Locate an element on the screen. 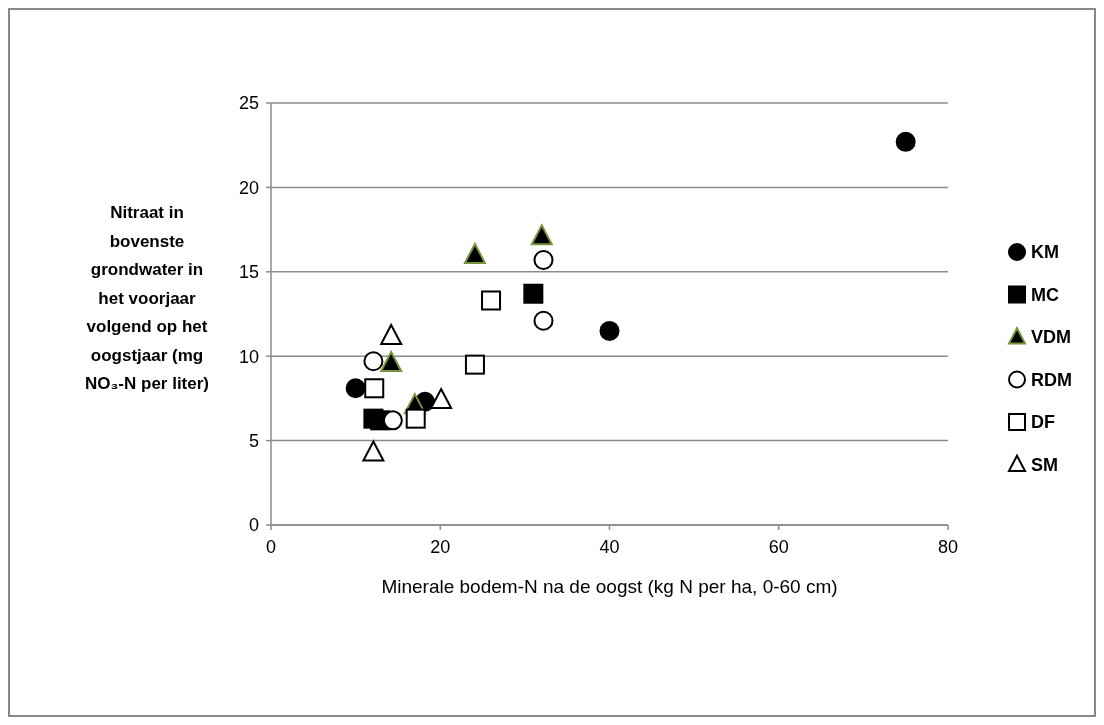 The height and width of the screenshot is (725, 1104). y-tick-label: 10 is located at coordinates (248, 356).